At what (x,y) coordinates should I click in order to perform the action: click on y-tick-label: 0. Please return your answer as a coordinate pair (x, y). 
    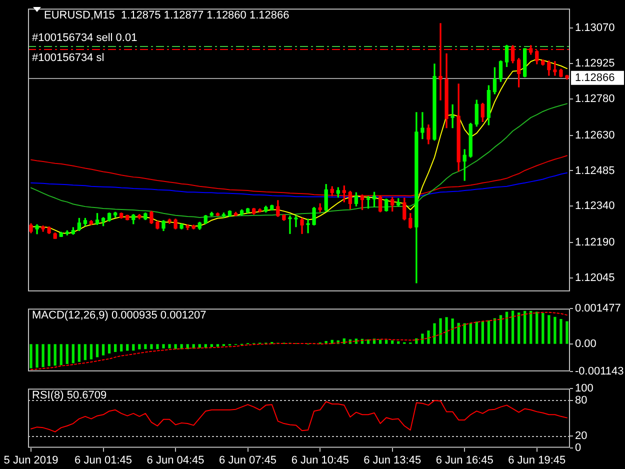
    Looking at the image, I should click on (578, 448).